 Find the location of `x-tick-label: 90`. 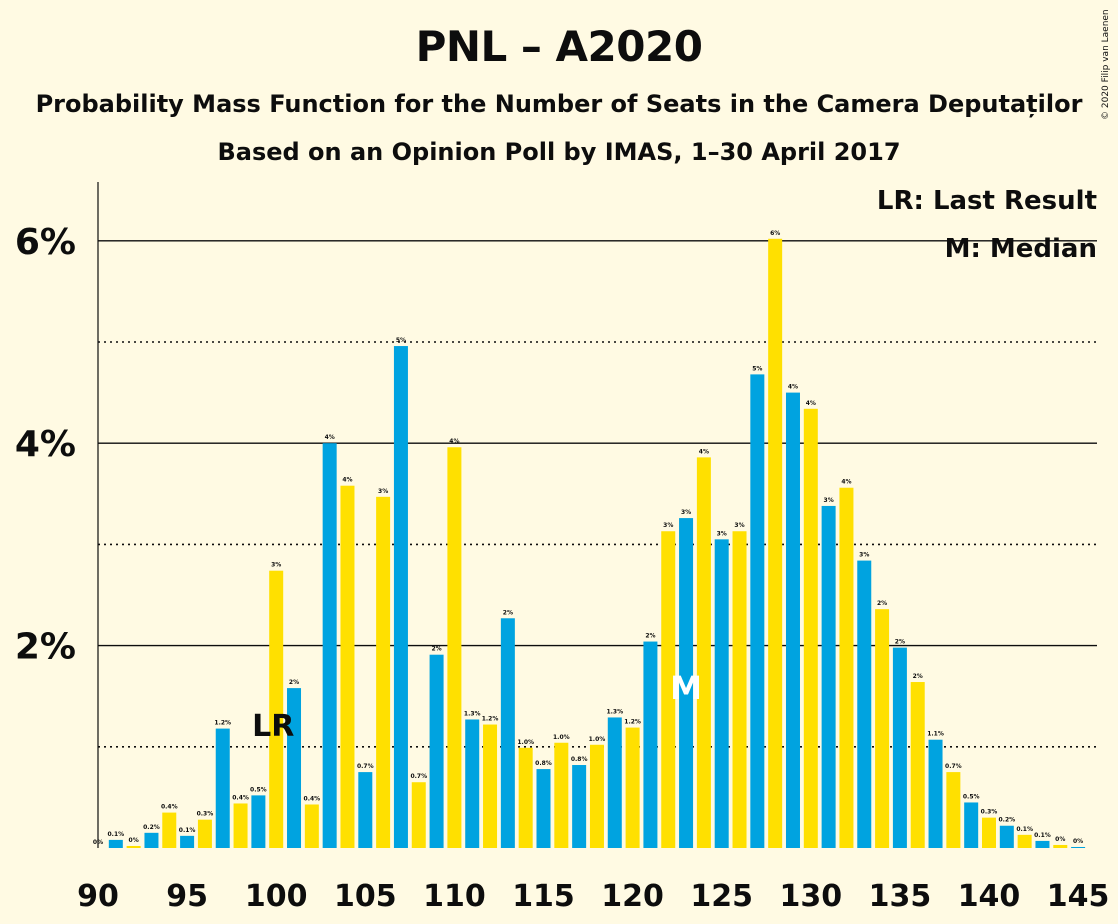

x-tick-label: 90 is located at coordinates (98, 896).